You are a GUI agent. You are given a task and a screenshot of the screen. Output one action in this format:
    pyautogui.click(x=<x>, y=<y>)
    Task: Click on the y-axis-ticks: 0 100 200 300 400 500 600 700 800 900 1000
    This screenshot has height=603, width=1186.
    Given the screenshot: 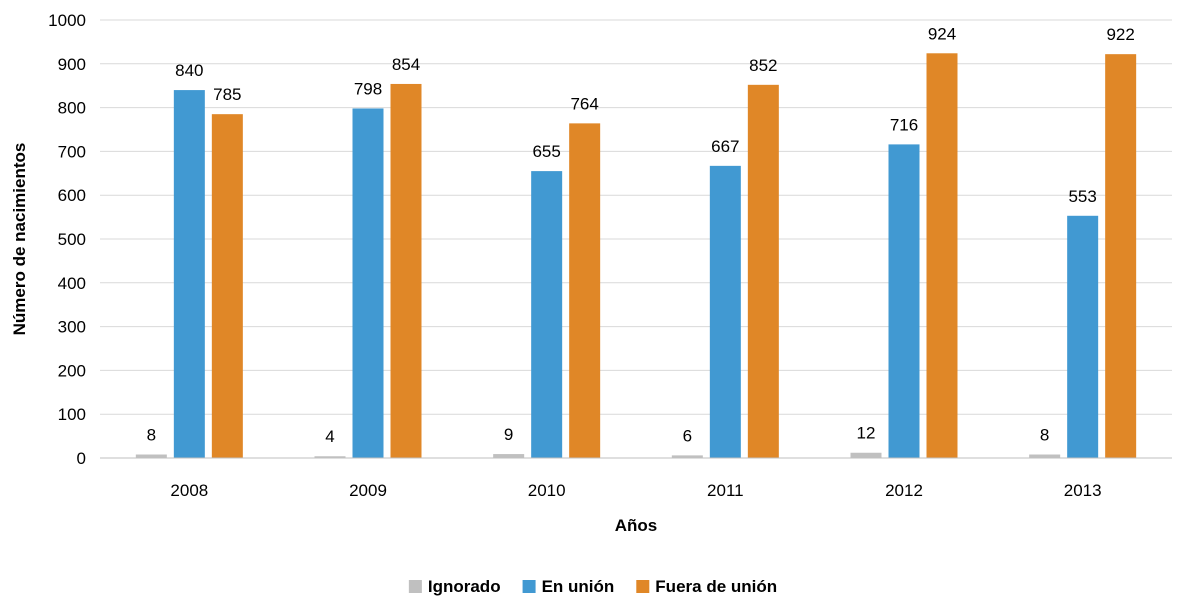 What is the action you would take?
    pyautogui.click(x=67, y=239)
    